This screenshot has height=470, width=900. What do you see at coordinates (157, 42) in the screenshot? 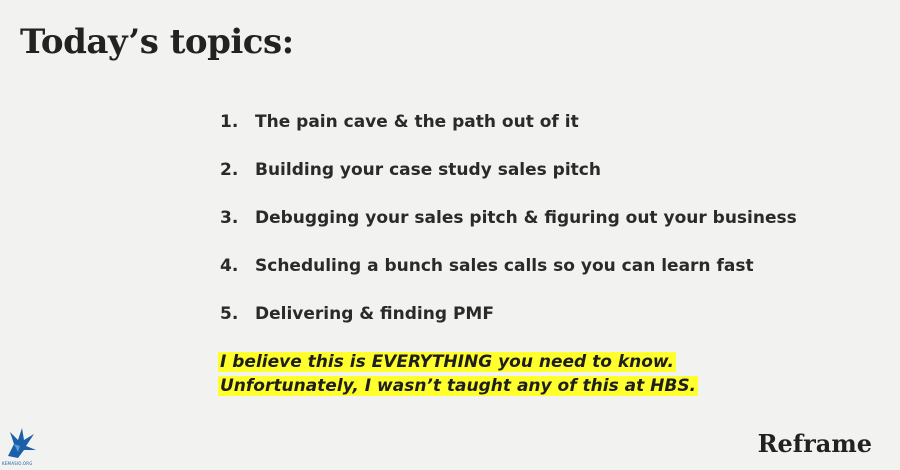
I see `slide-title: Today’s topics:` at bounding box center [157, 42].